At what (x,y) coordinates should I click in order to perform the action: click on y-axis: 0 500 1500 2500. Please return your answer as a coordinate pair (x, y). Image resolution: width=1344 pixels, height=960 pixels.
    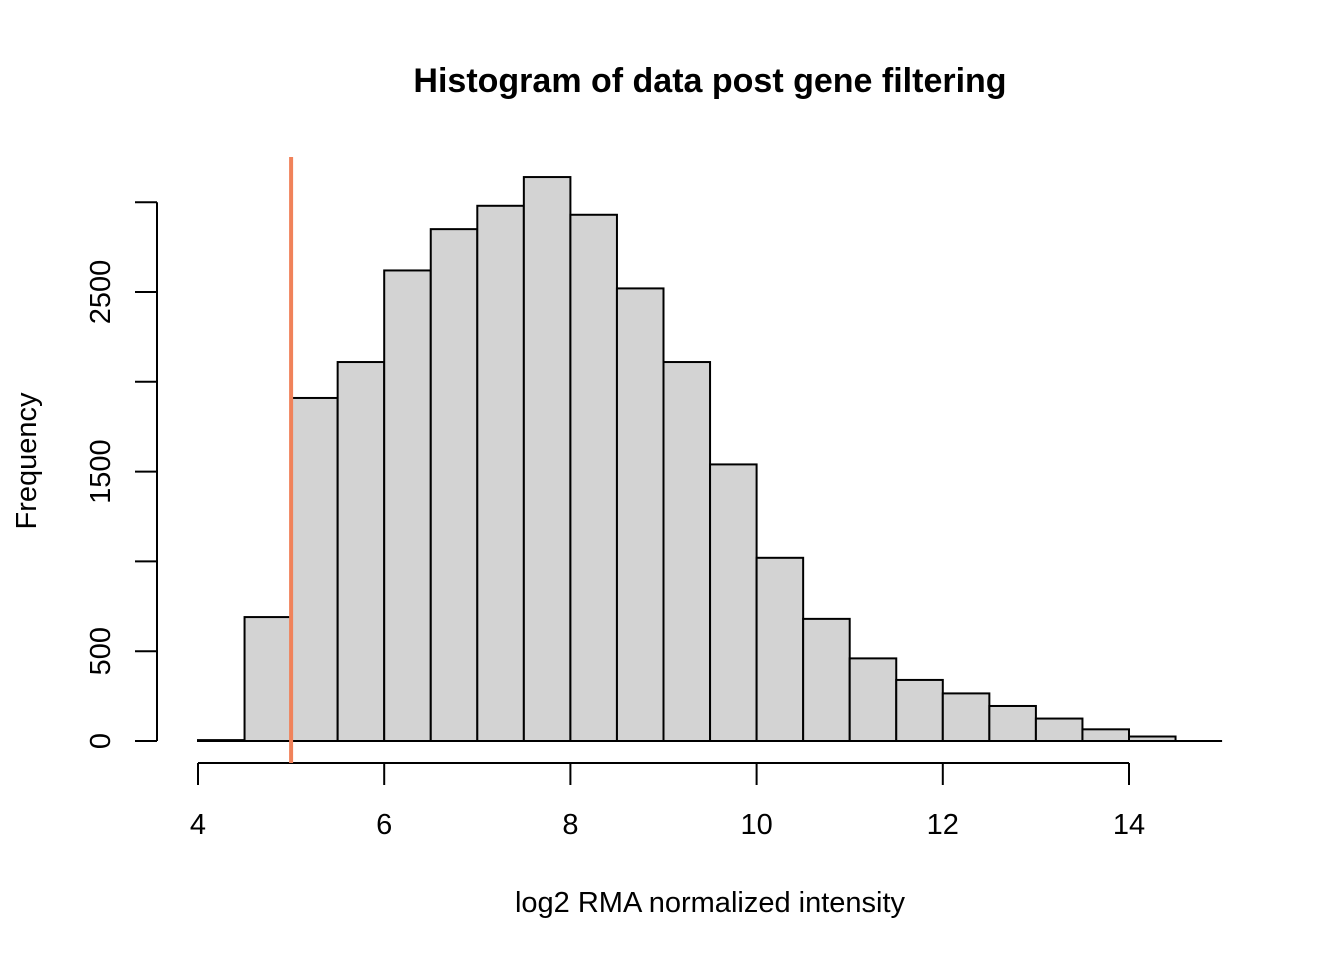
    Looking at the image, I should click on (121, 475).